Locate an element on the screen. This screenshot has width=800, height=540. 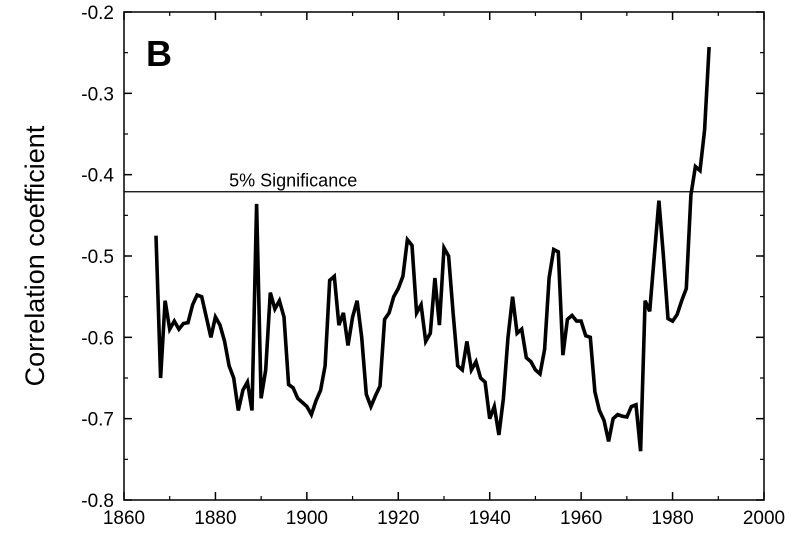
y-tick-label: -0.7 is located at coordinates (97, 420).